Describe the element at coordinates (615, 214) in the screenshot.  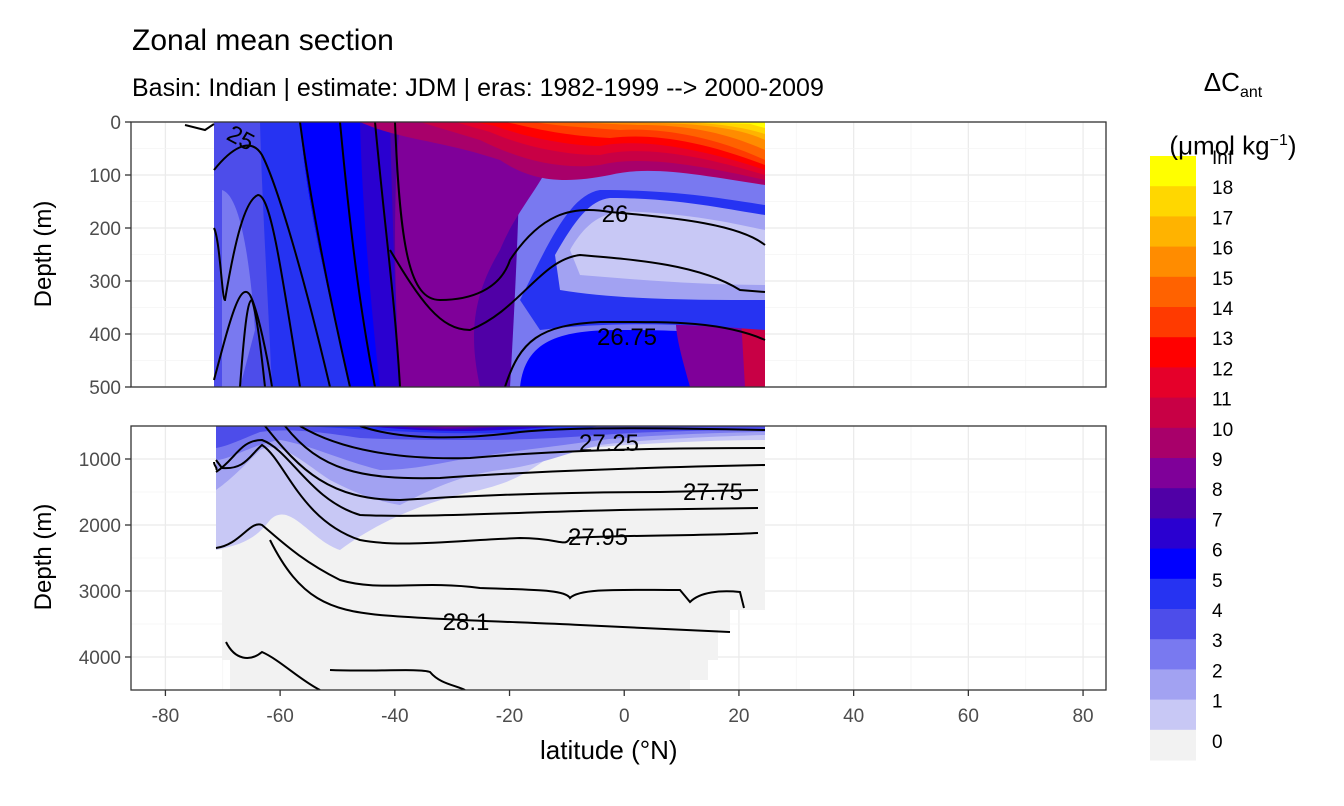
I see `density-label: 26` at that location.